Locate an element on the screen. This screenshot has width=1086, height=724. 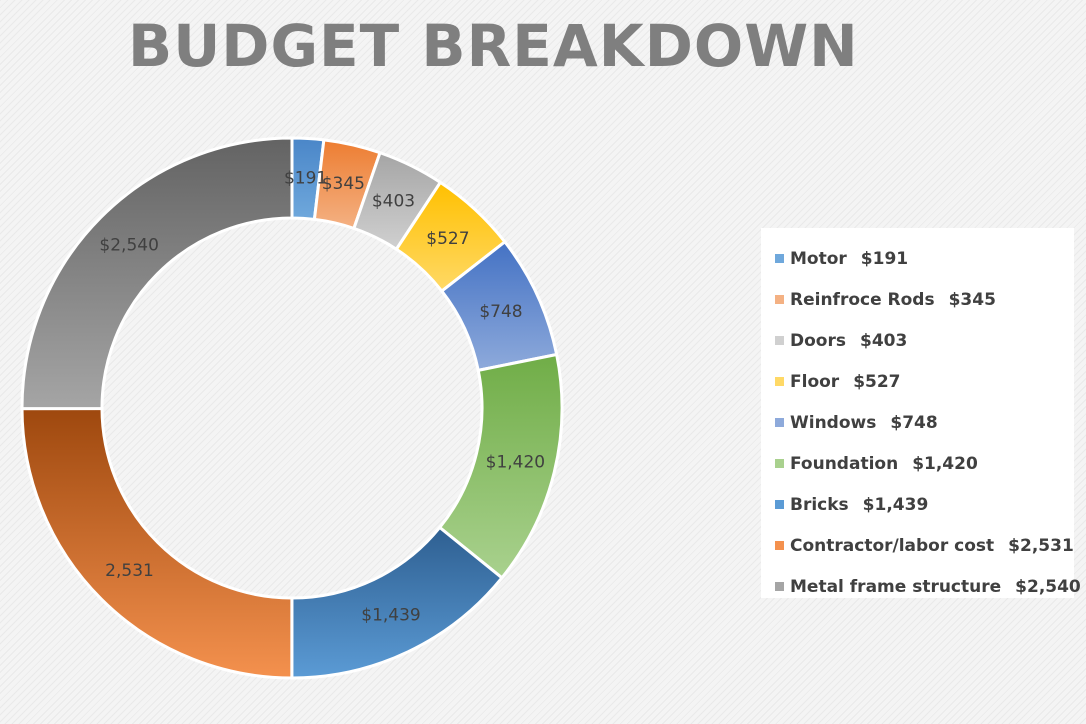
legend-item-metal-frame-structure: Metal frame structure $2,540 is located at coordinates (928, 586).